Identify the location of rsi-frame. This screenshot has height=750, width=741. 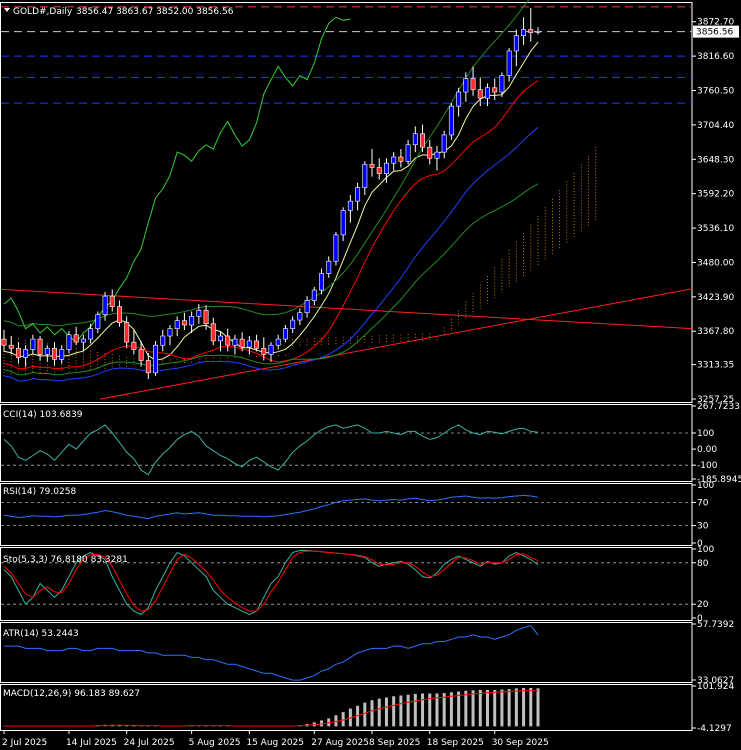
(346, 514).